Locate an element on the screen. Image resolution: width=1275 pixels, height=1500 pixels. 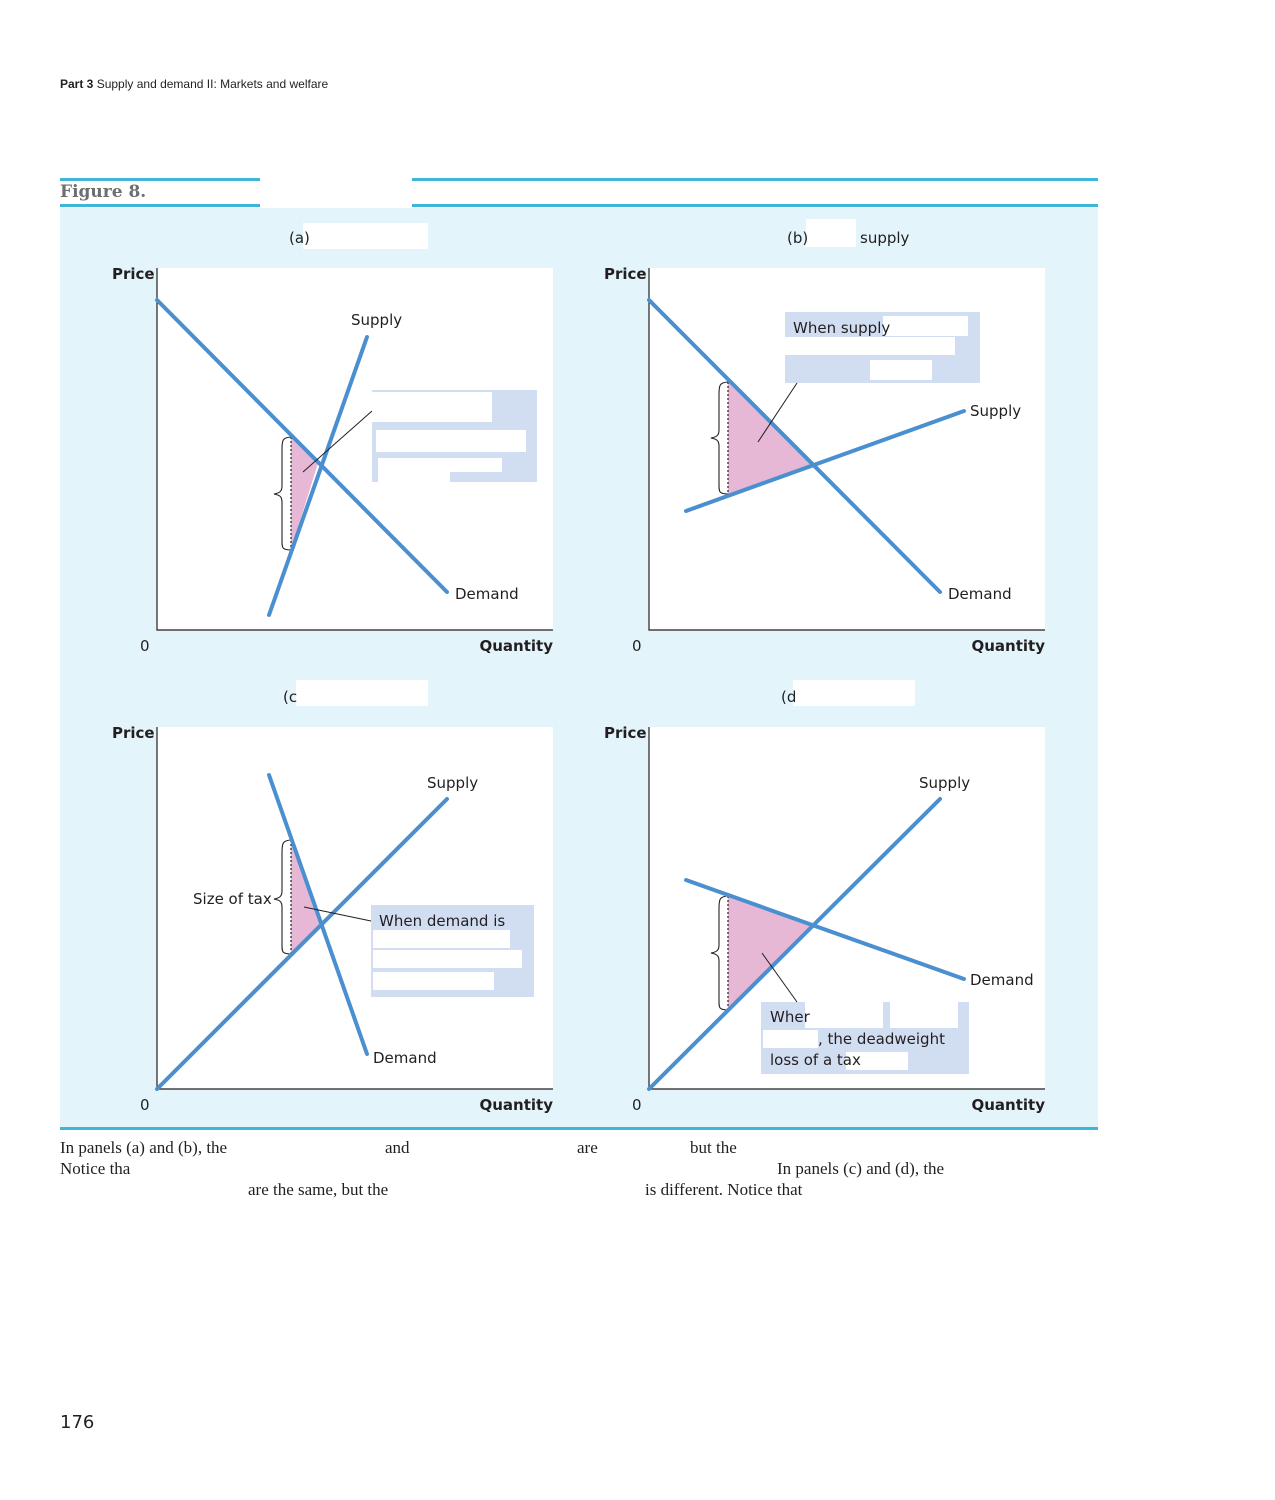
figure-top-rule is located at coordinates (579, 179).